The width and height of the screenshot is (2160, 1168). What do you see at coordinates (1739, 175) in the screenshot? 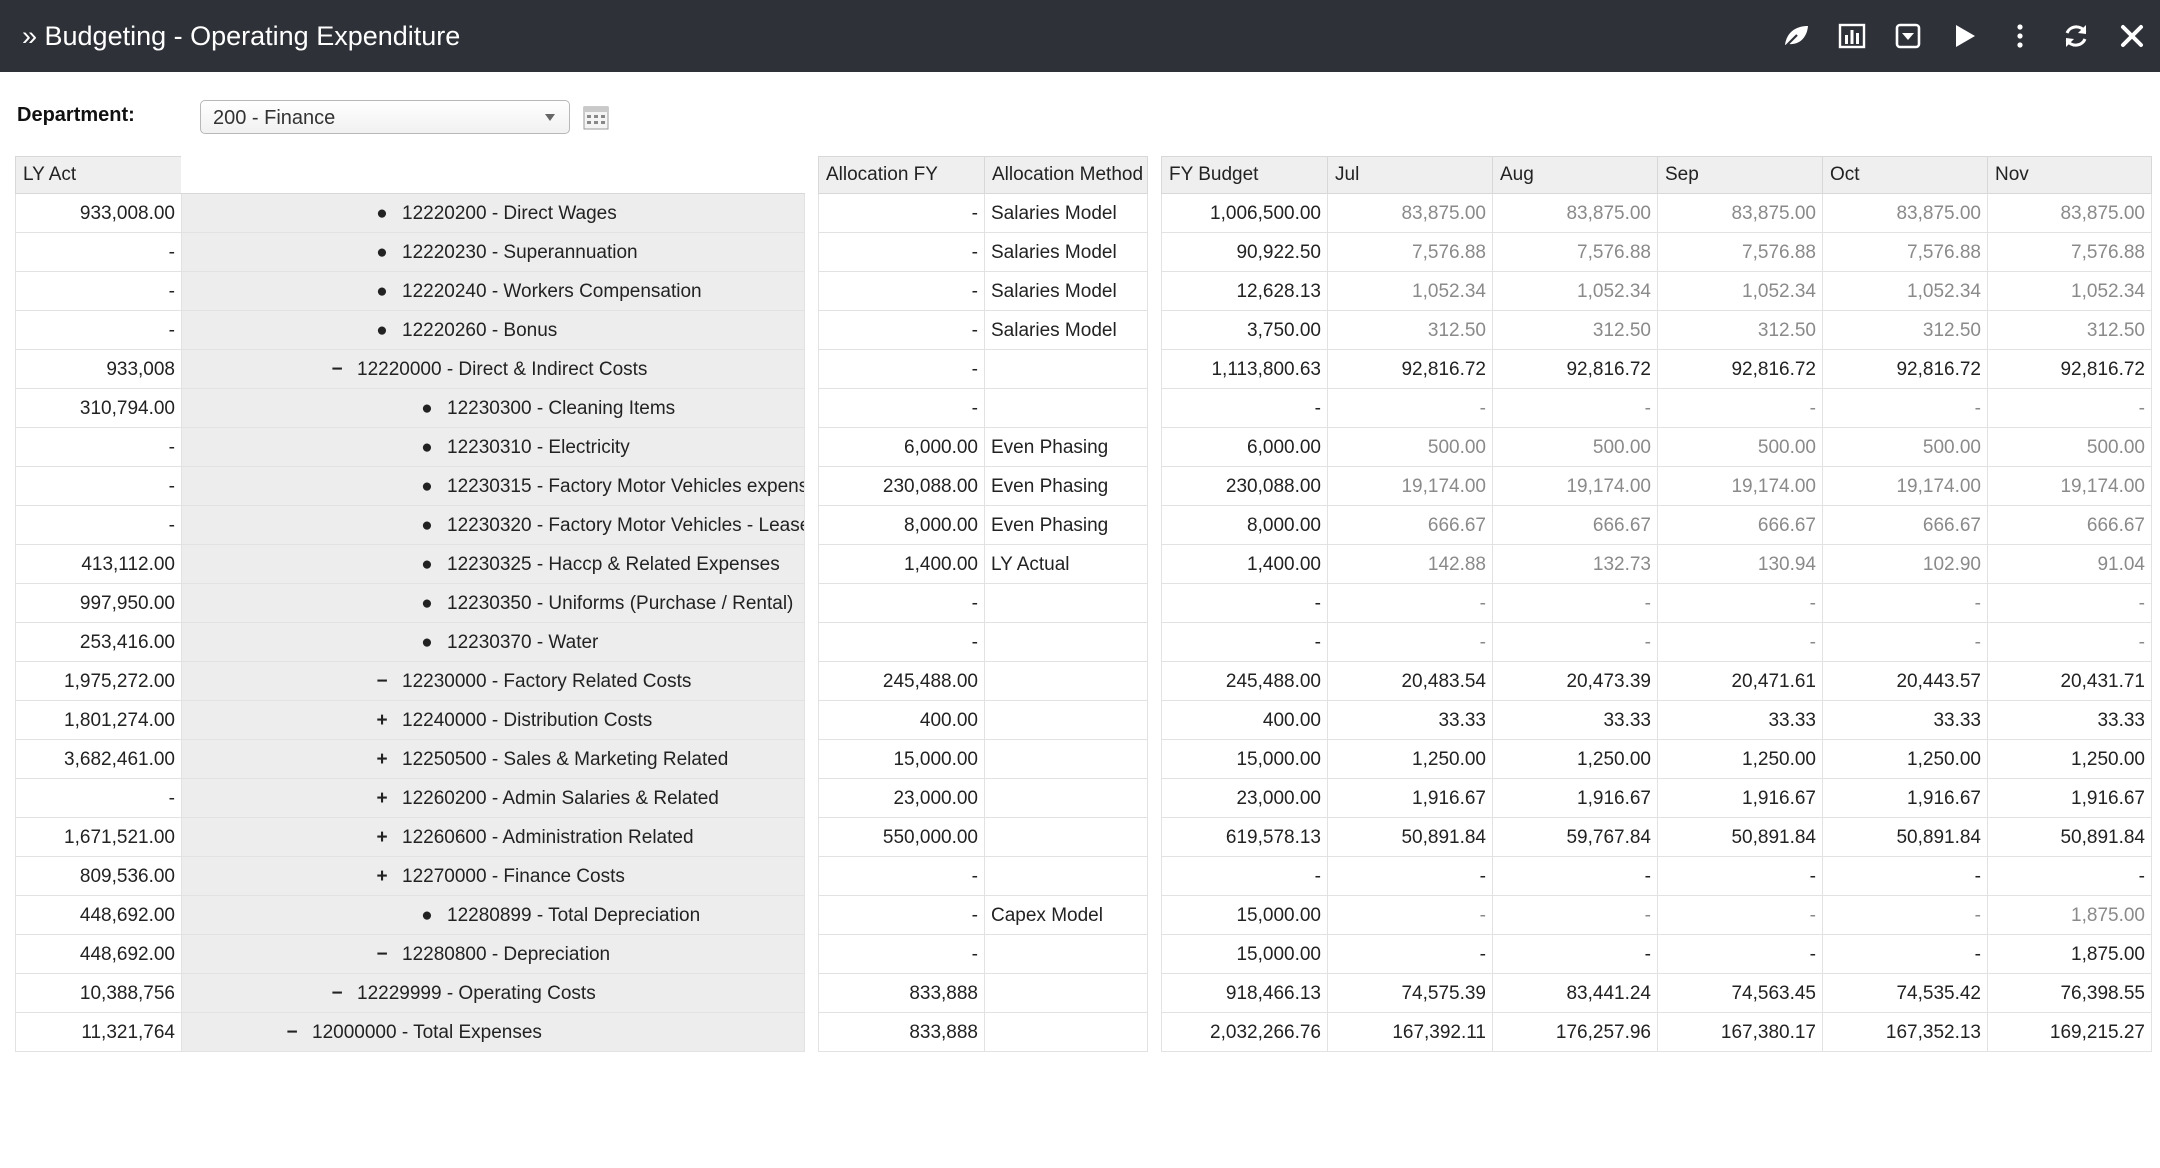
I see `col-header-month: Sep` at bounding box center [1739, 175].